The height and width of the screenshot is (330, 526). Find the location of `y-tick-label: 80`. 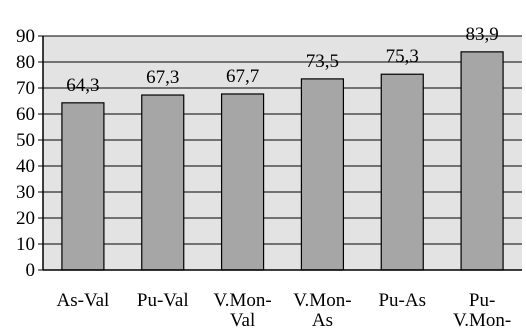

y-tick-label: 80 is located at coordinates (25, 62).